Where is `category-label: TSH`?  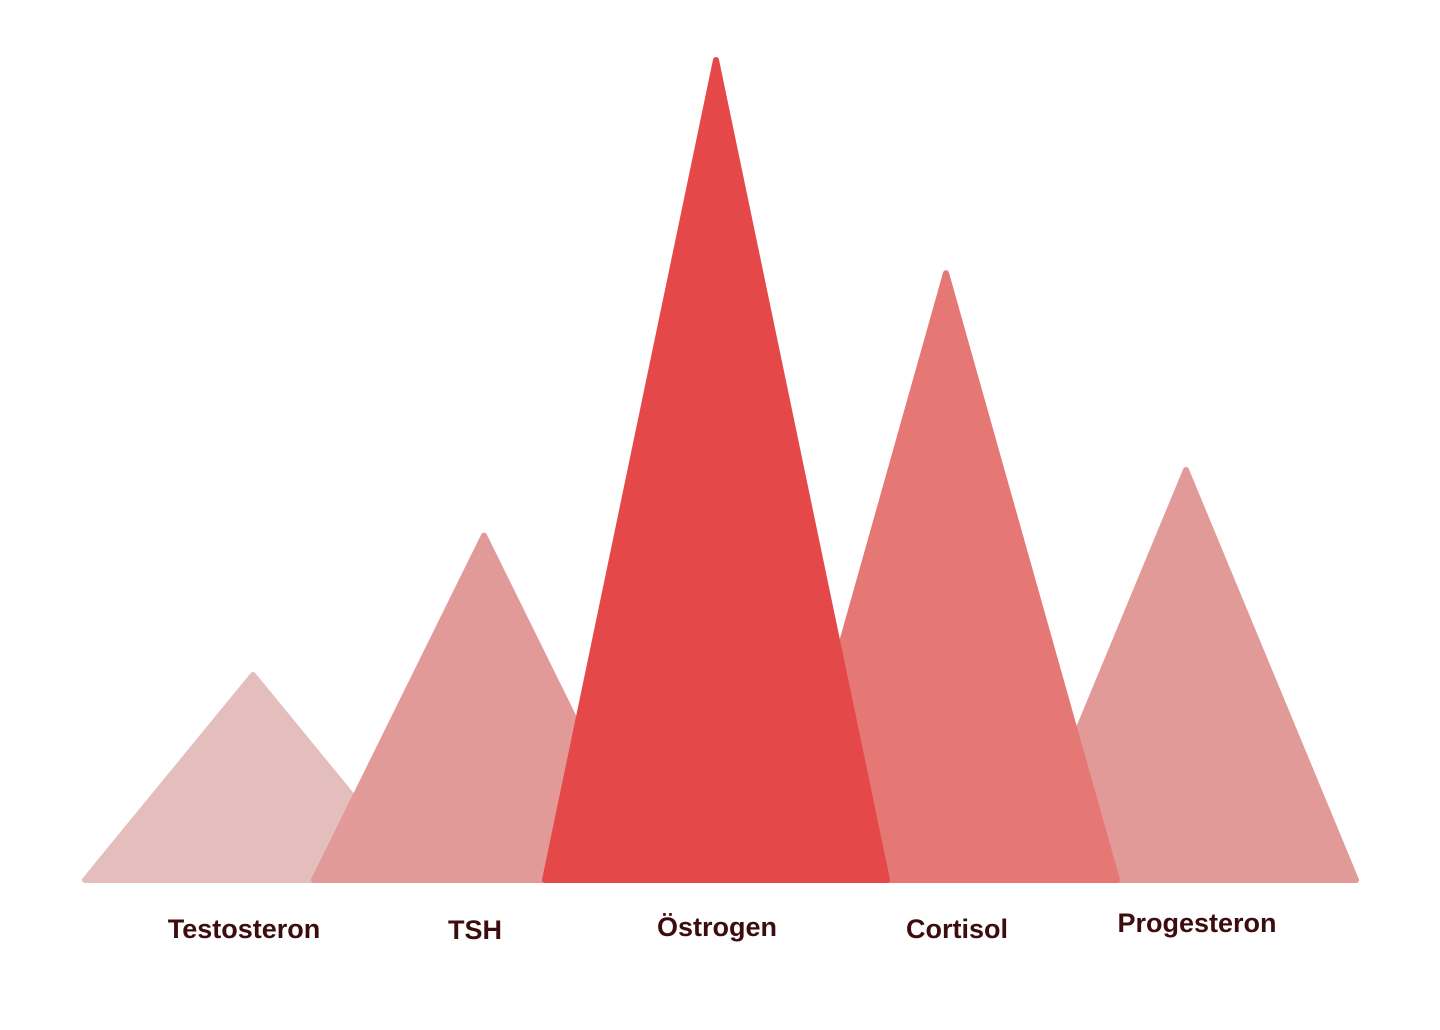 category-label: TSH is located at coordinates (475, 930).